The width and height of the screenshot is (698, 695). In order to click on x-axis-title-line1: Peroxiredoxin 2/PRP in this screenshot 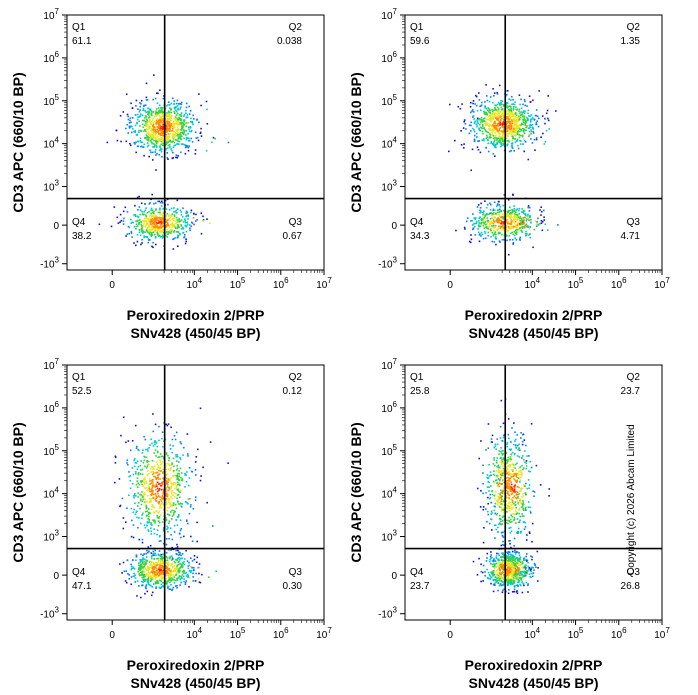, I will do `click(534, 315)`.